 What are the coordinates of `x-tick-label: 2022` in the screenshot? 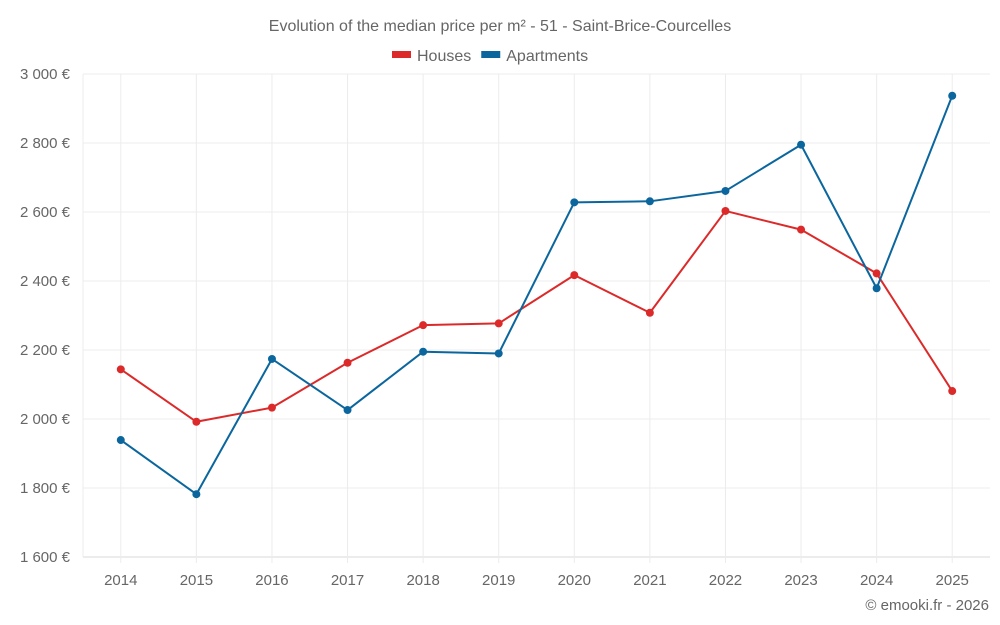 It's located at (725, 580).